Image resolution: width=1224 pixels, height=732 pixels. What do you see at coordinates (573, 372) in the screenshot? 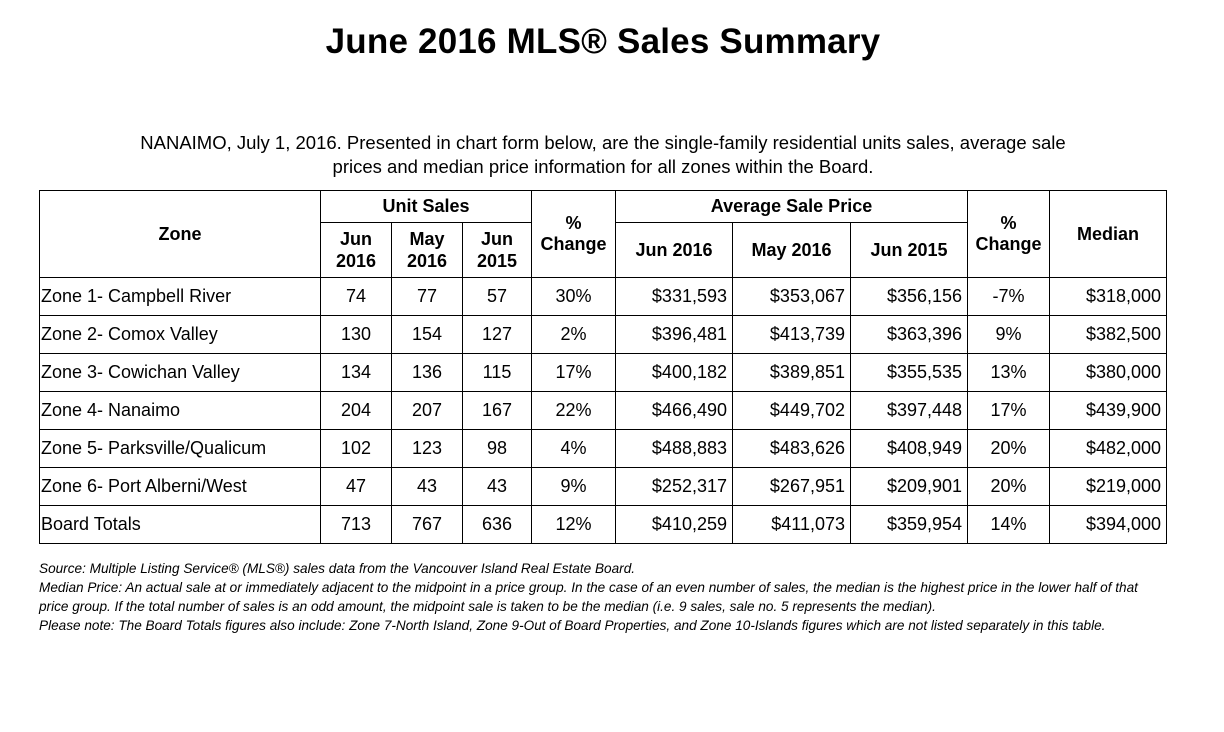
I see `units-pct-change-cell: 17%` at bounding box center [573, 372].